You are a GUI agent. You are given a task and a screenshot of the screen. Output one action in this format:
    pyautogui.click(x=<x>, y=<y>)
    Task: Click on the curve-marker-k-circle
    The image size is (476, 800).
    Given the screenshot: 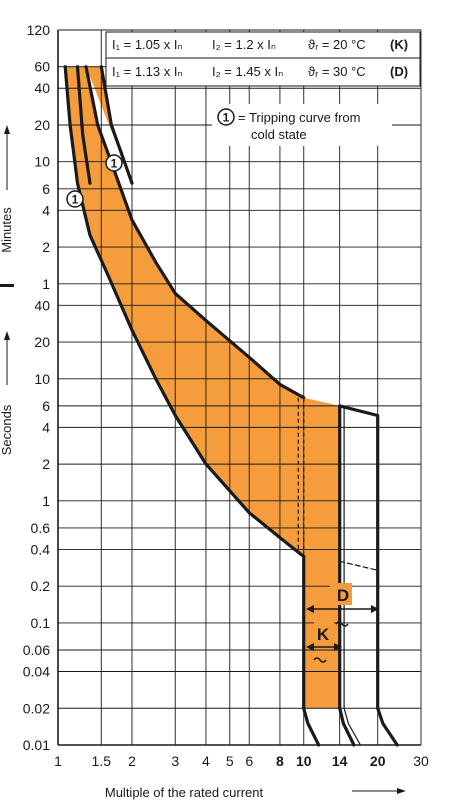 What is the action you would take?
    pyautogui.click(x=75, y=199)
    